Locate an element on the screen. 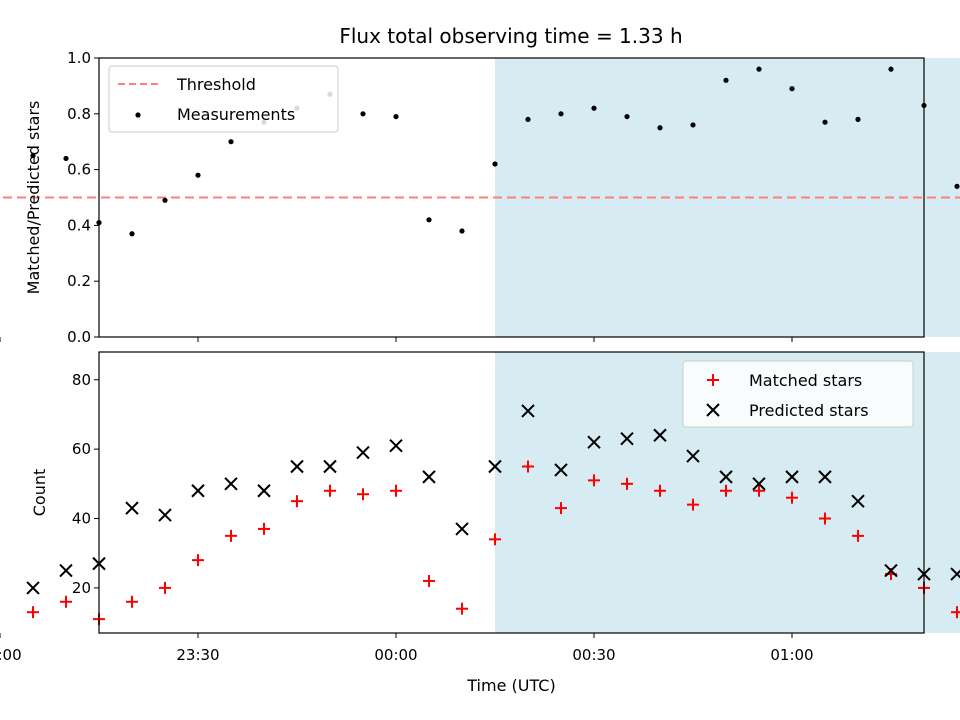  cross-marker is located at coordinates (713, 410).